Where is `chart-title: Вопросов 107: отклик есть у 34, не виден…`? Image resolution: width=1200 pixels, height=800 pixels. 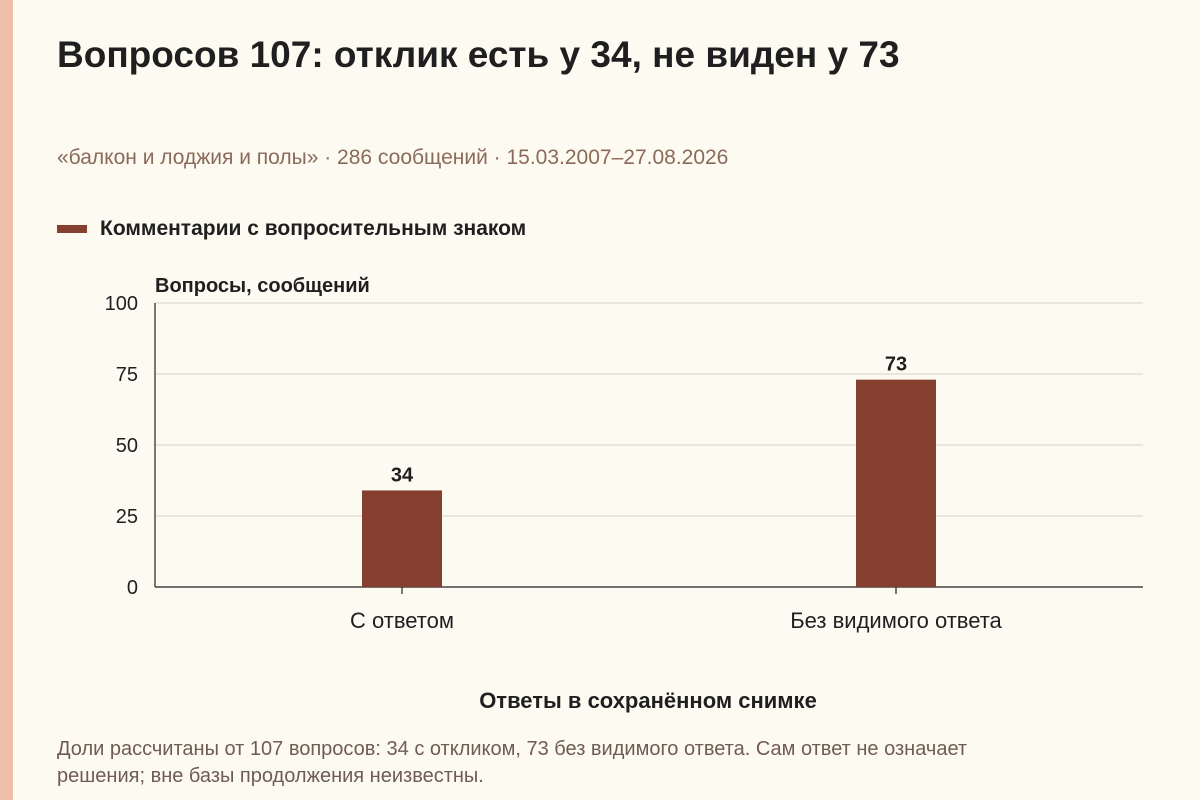 chart-title: Вопросов 107: отклик есть у 34, не виден… is located at coordinates (478, 54).